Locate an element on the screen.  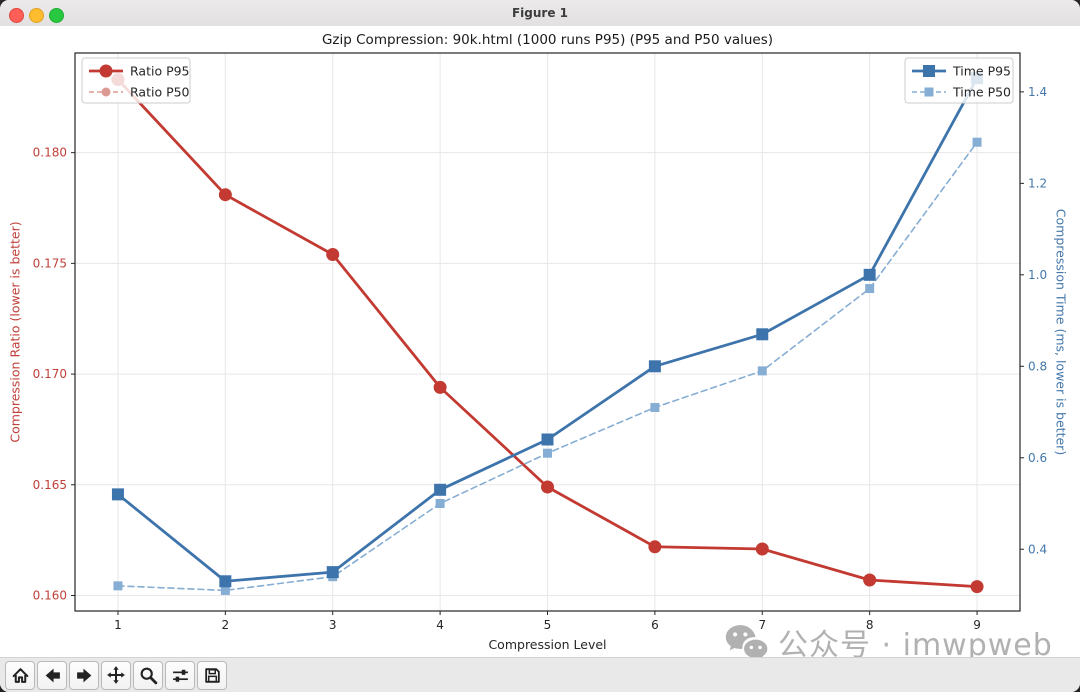
minimize-button is located at coordinates (36, 15).